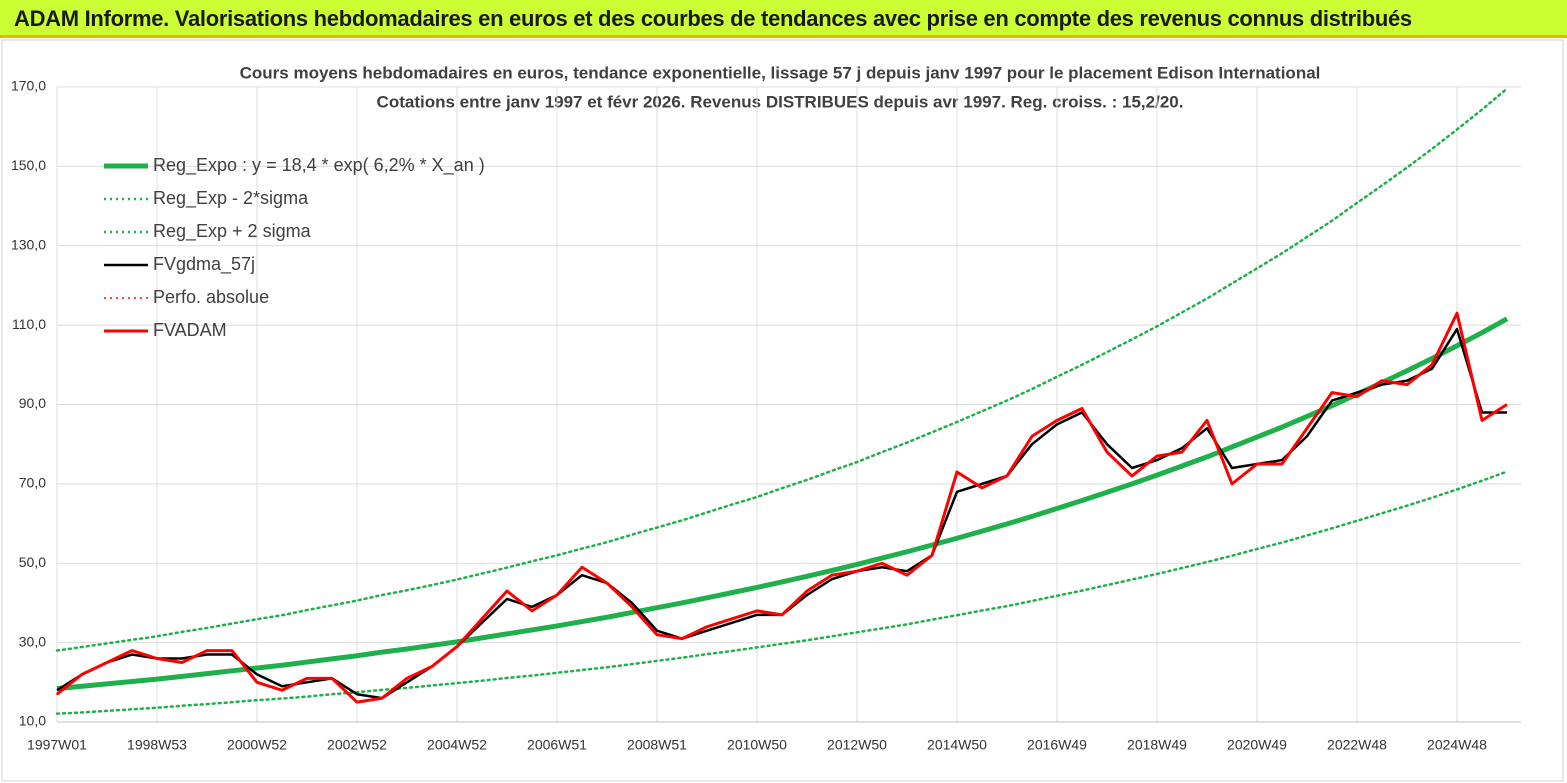 The width and height of the screenshot is (1567, 783). I want to click on legend-label: Reg_Exp + 2 sigma, so click(232, 231).